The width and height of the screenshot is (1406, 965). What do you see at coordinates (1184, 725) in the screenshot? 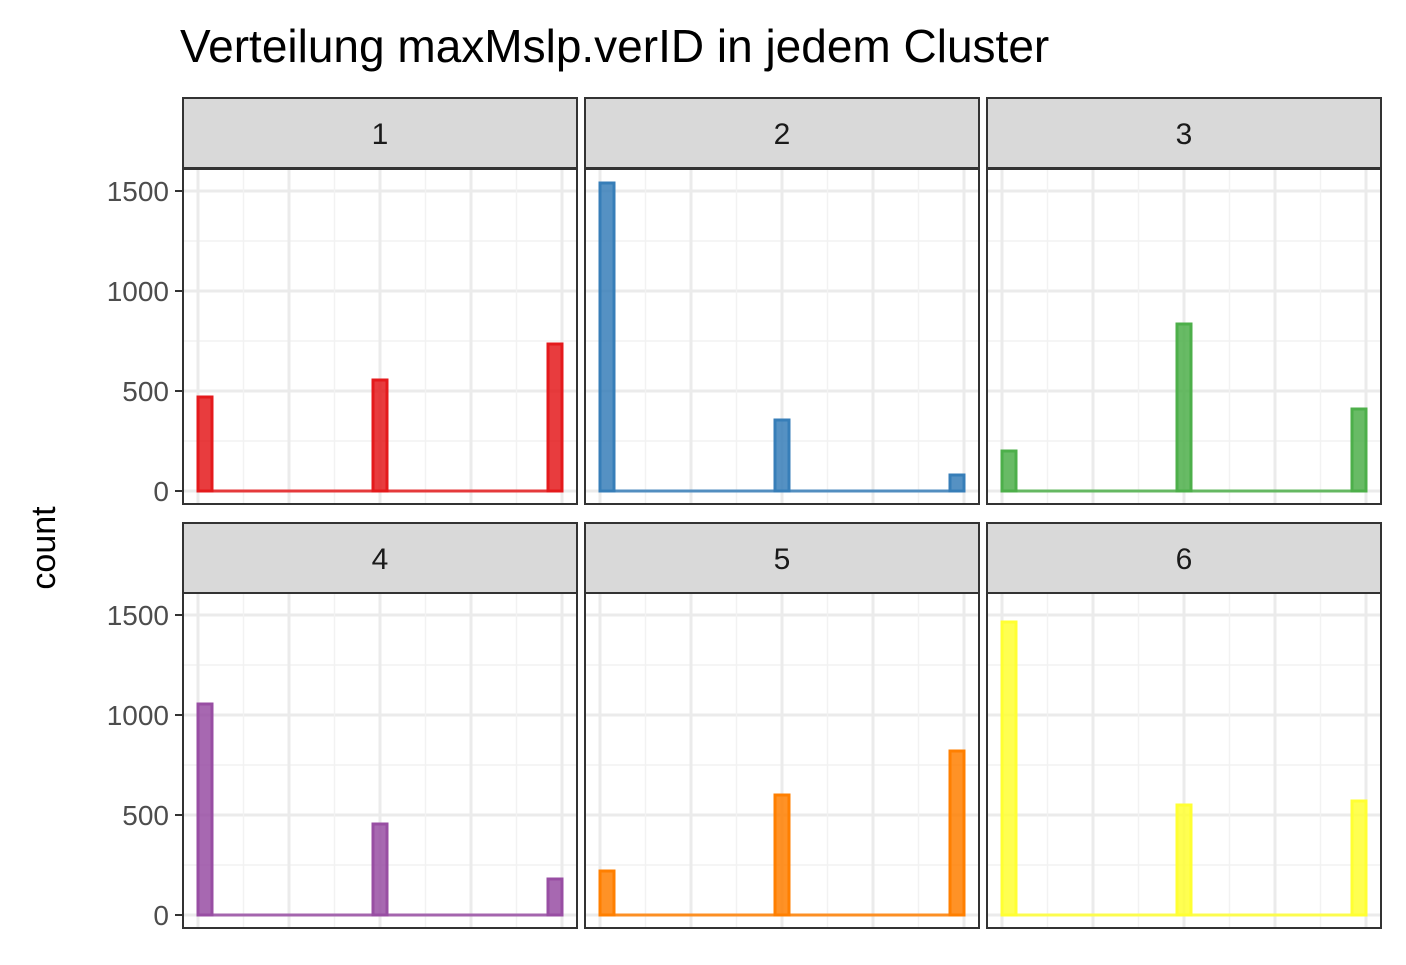
I see `facet-panel-6: 6` at bounding box center [1184, 725].